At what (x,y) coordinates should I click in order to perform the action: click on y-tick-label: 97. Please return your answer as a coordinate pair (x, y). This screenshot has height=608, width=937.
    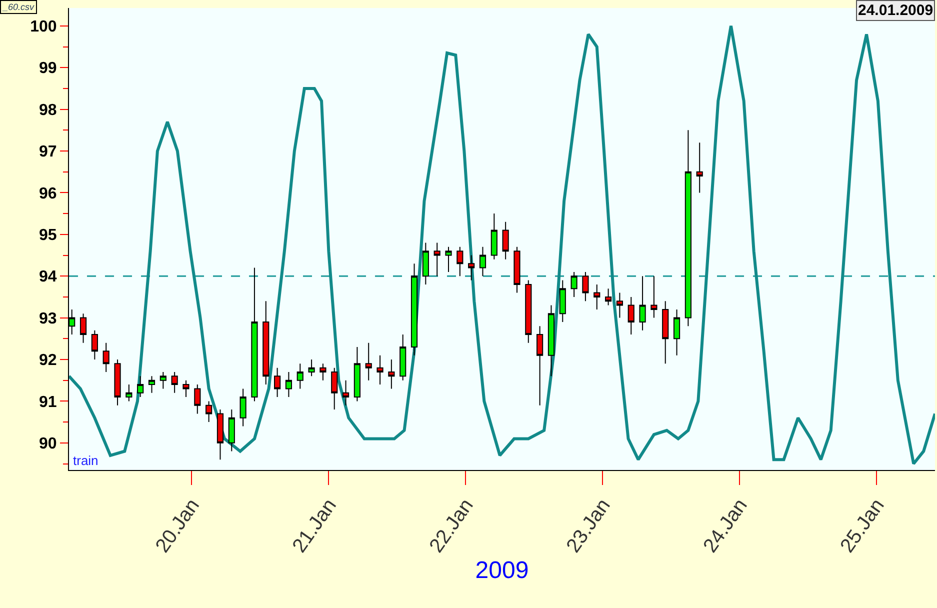
    Looking at the image, I should click on (48, 152).